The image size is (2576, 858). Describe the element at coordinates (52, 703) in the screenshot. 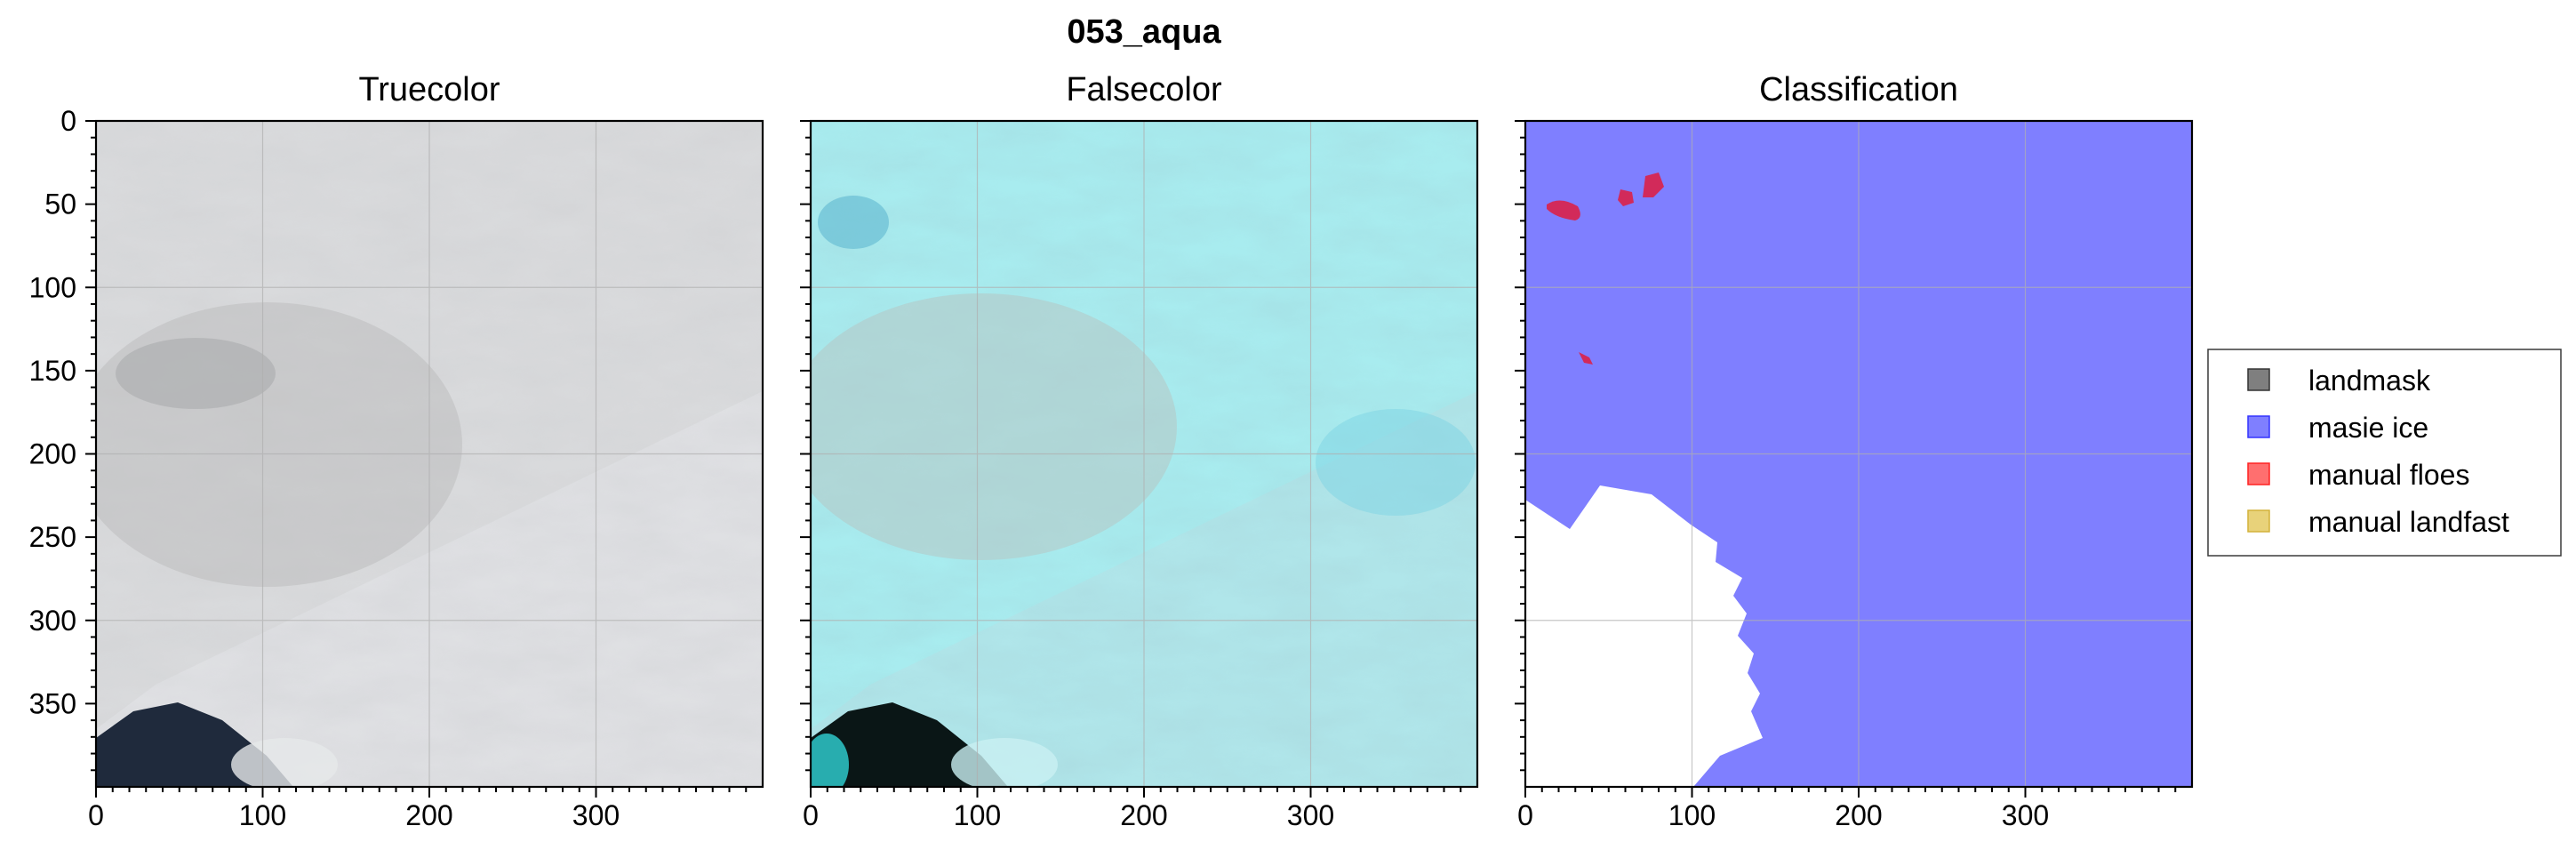

I see `y-tick-label: 350` at that location.